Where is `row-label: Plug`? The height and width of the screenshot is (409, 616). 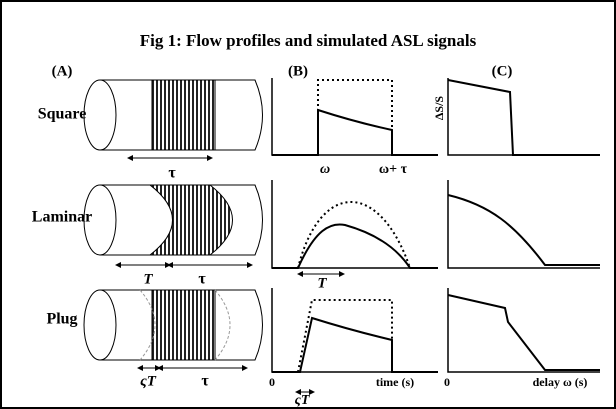 row-label: Plug is located at coordinates (61, 319).